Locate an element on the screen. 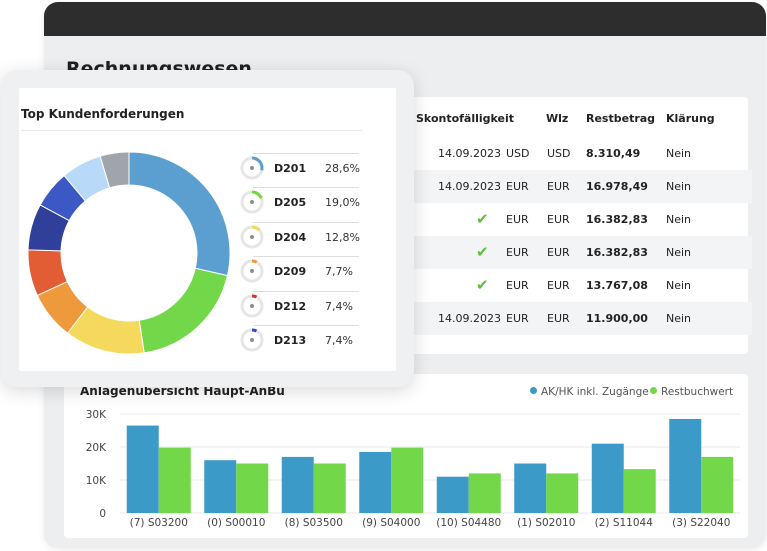 Image resolution: width=767 pixels, height=551 pixels. column-header-skonto: Skontofälligkeit is located at coordinates (465, 118).